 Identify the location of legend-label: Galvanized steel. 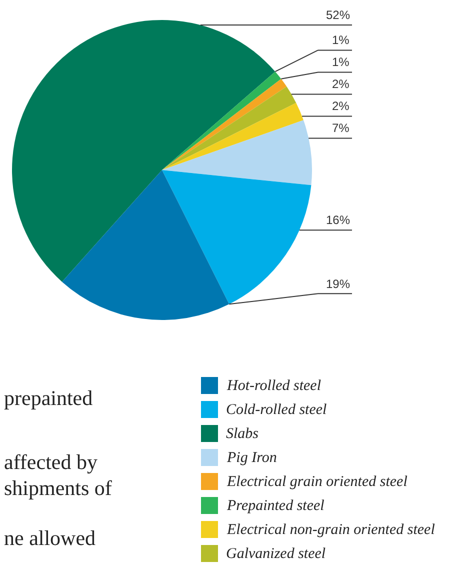
(276, 554).